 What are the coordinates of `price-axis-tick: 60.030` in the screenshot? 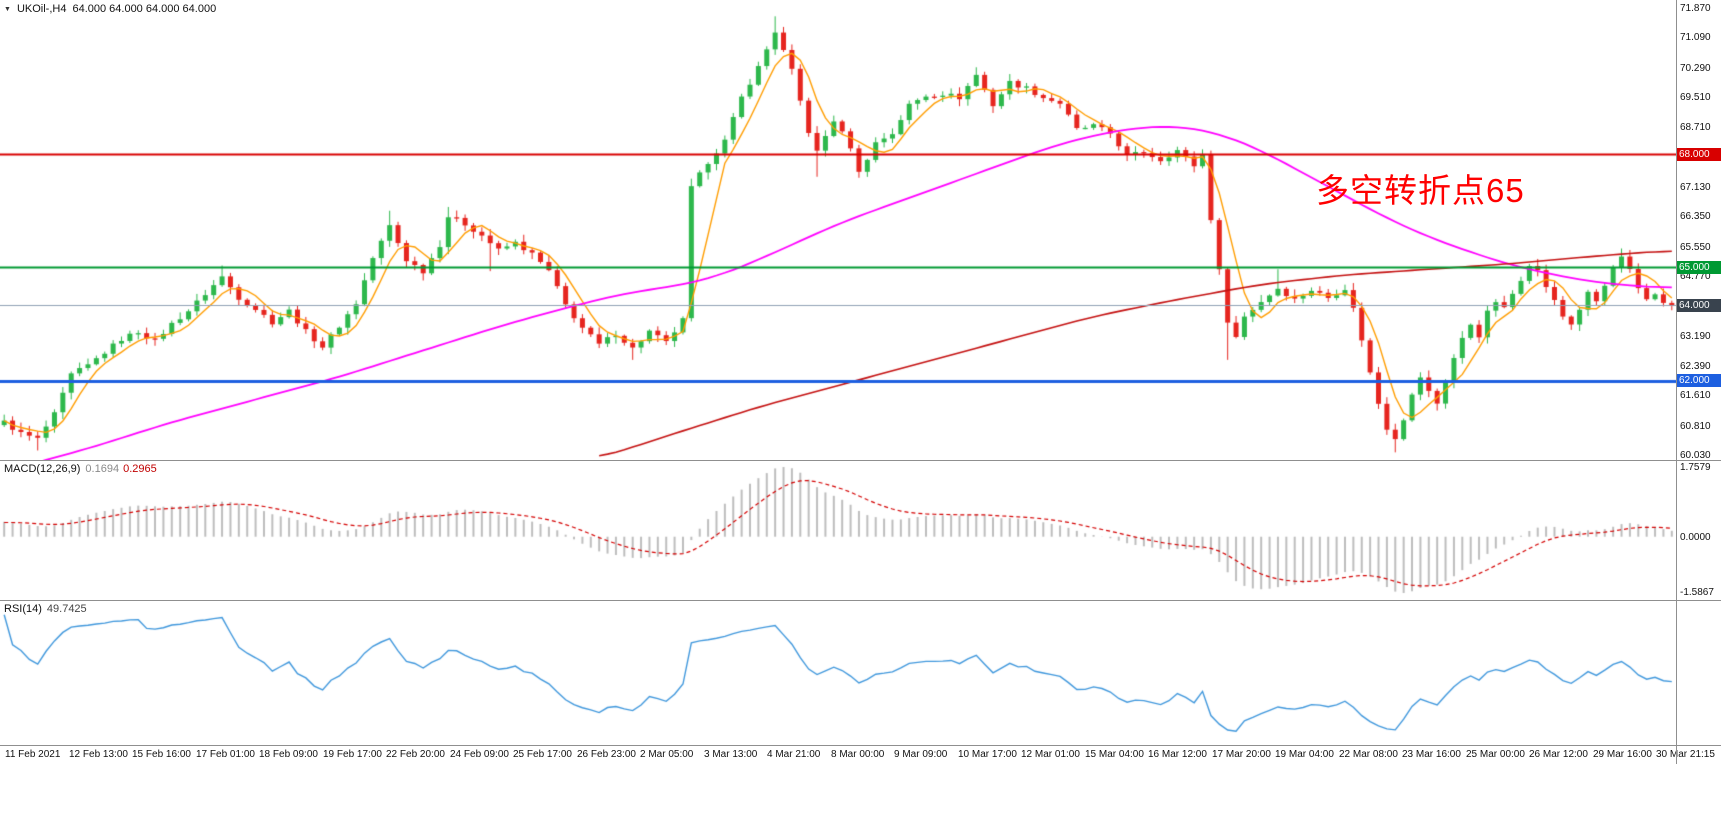 It's located at (1695, 455).